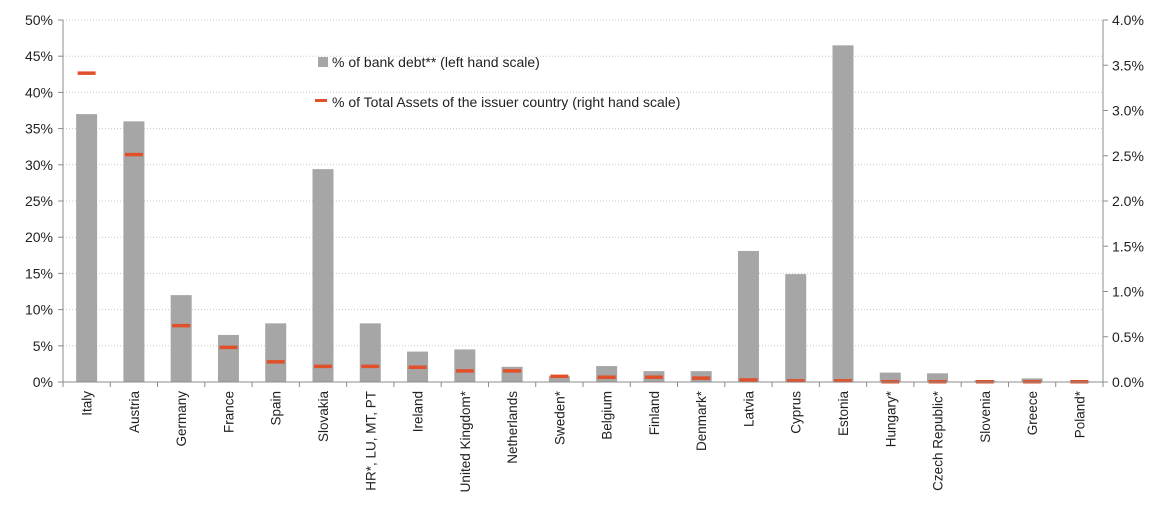 The width and height of the screenshot is (1169, 531). Describe the element at coordinates (39, 92) in the screenshot. I see `left-tick-label: 40%` at that location.